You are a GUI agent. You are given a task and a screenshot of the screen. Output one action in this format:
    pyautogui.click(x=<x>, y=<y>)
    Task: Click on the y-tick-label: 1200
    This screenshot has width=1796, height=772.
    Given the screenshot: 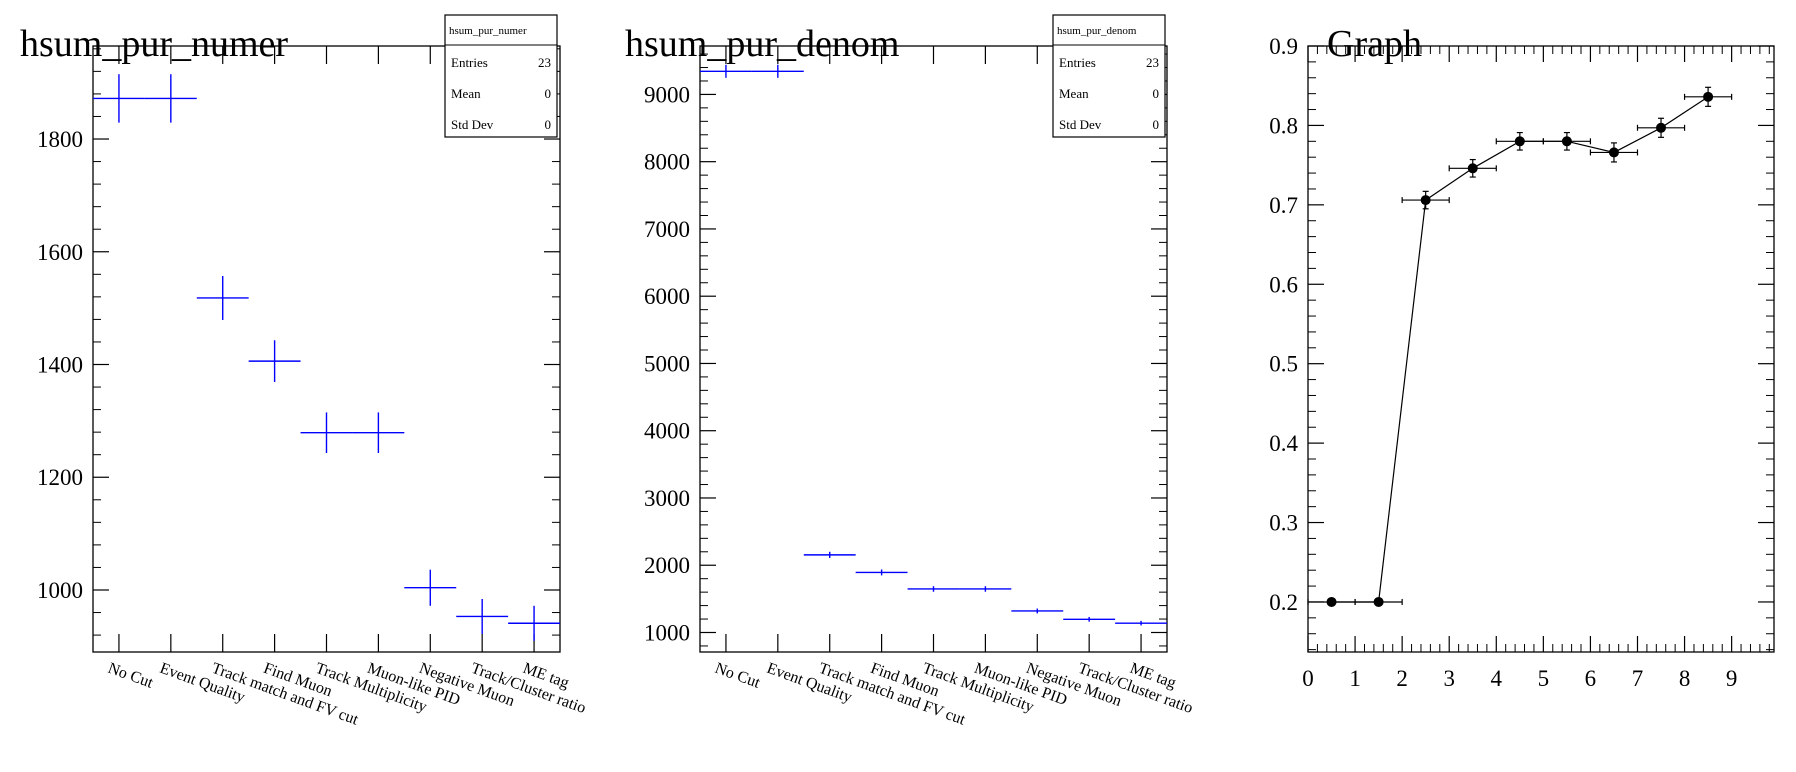 What is the action you would take?
    pyautogui.click(x=60, y=477)
    